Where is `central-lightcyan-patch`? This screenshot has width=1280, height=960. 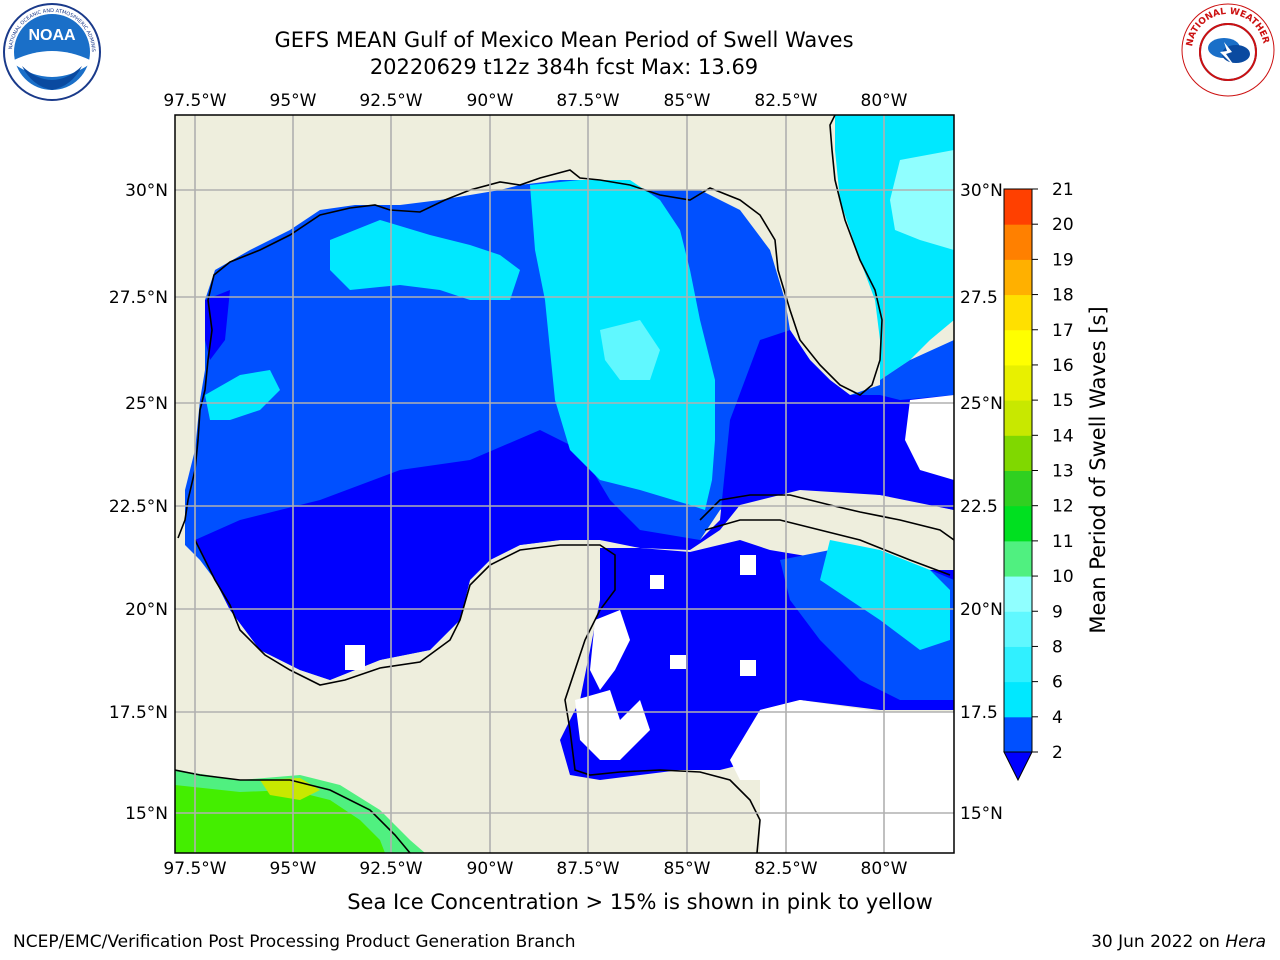 central-lightcyan-patch is located at coordinates (630, 350).